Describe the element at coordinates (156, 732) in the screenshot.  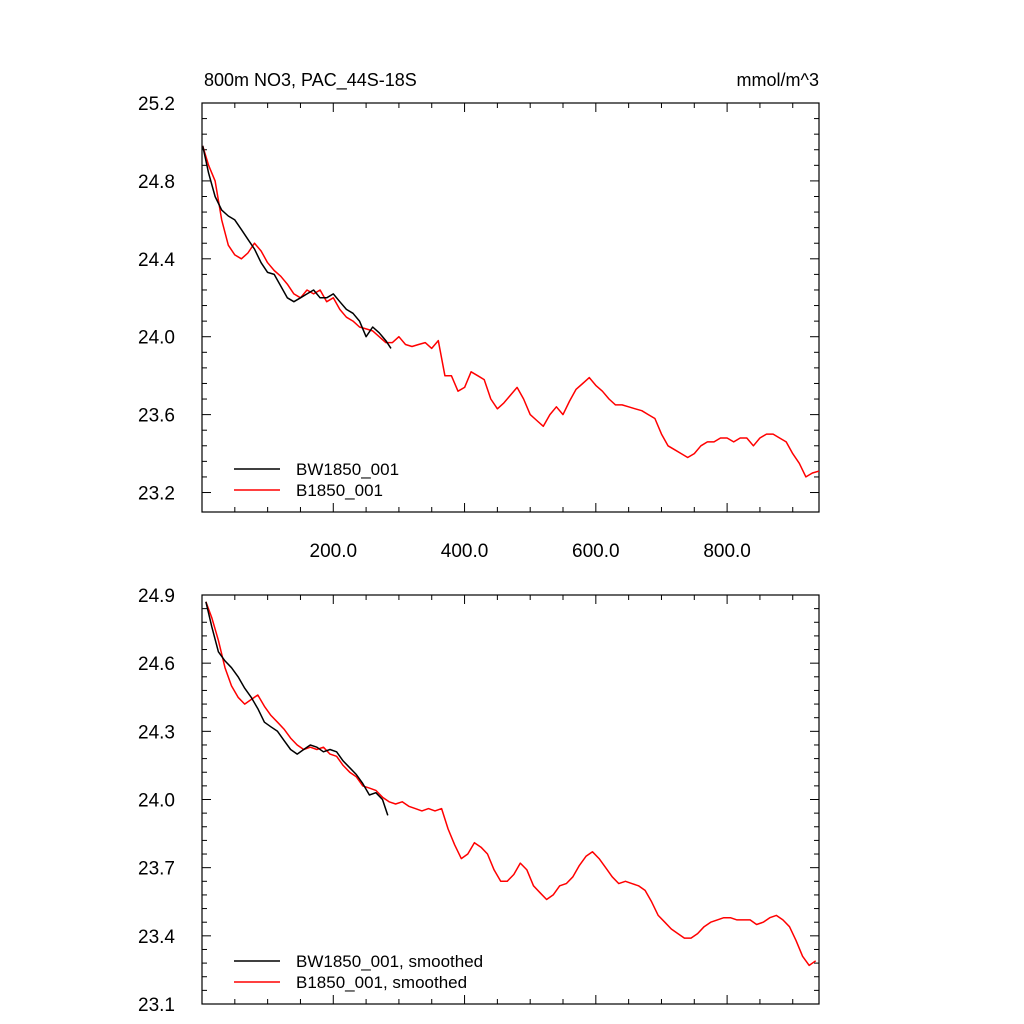
I see `y-tick-label: 24.3` at that location.